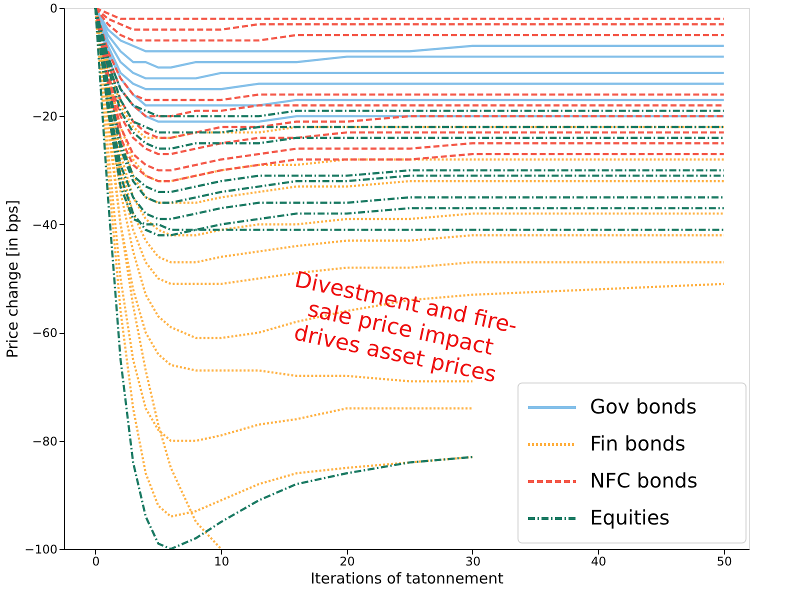 The width and height of the screenshot is (806, 591). I want to click on y-tick-label: −80, so click(45, 441).